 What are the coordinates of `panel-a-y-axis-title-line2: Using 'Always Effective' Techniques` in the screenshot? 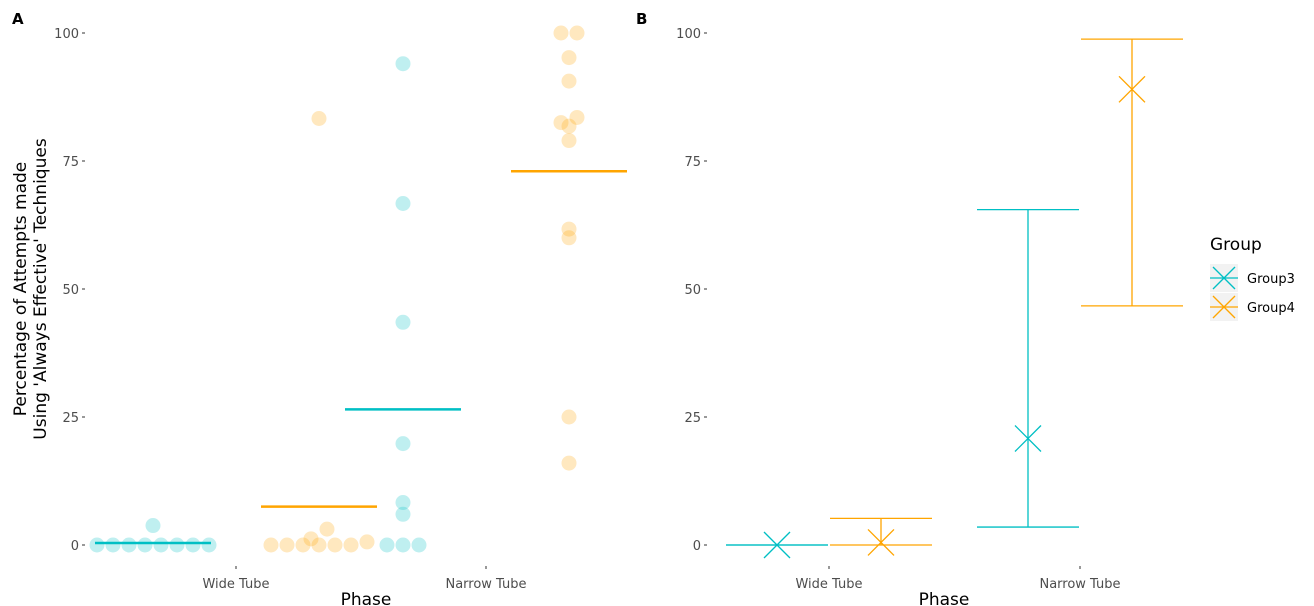 It's located at (41, 289).